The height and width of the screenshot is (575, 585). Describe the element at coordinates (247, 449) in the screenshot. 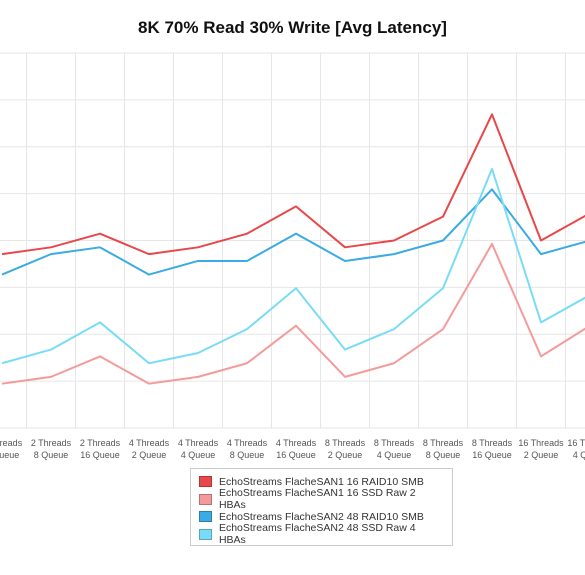

I see `x-tick-label: 4 Threads 8 Queue` at that location.